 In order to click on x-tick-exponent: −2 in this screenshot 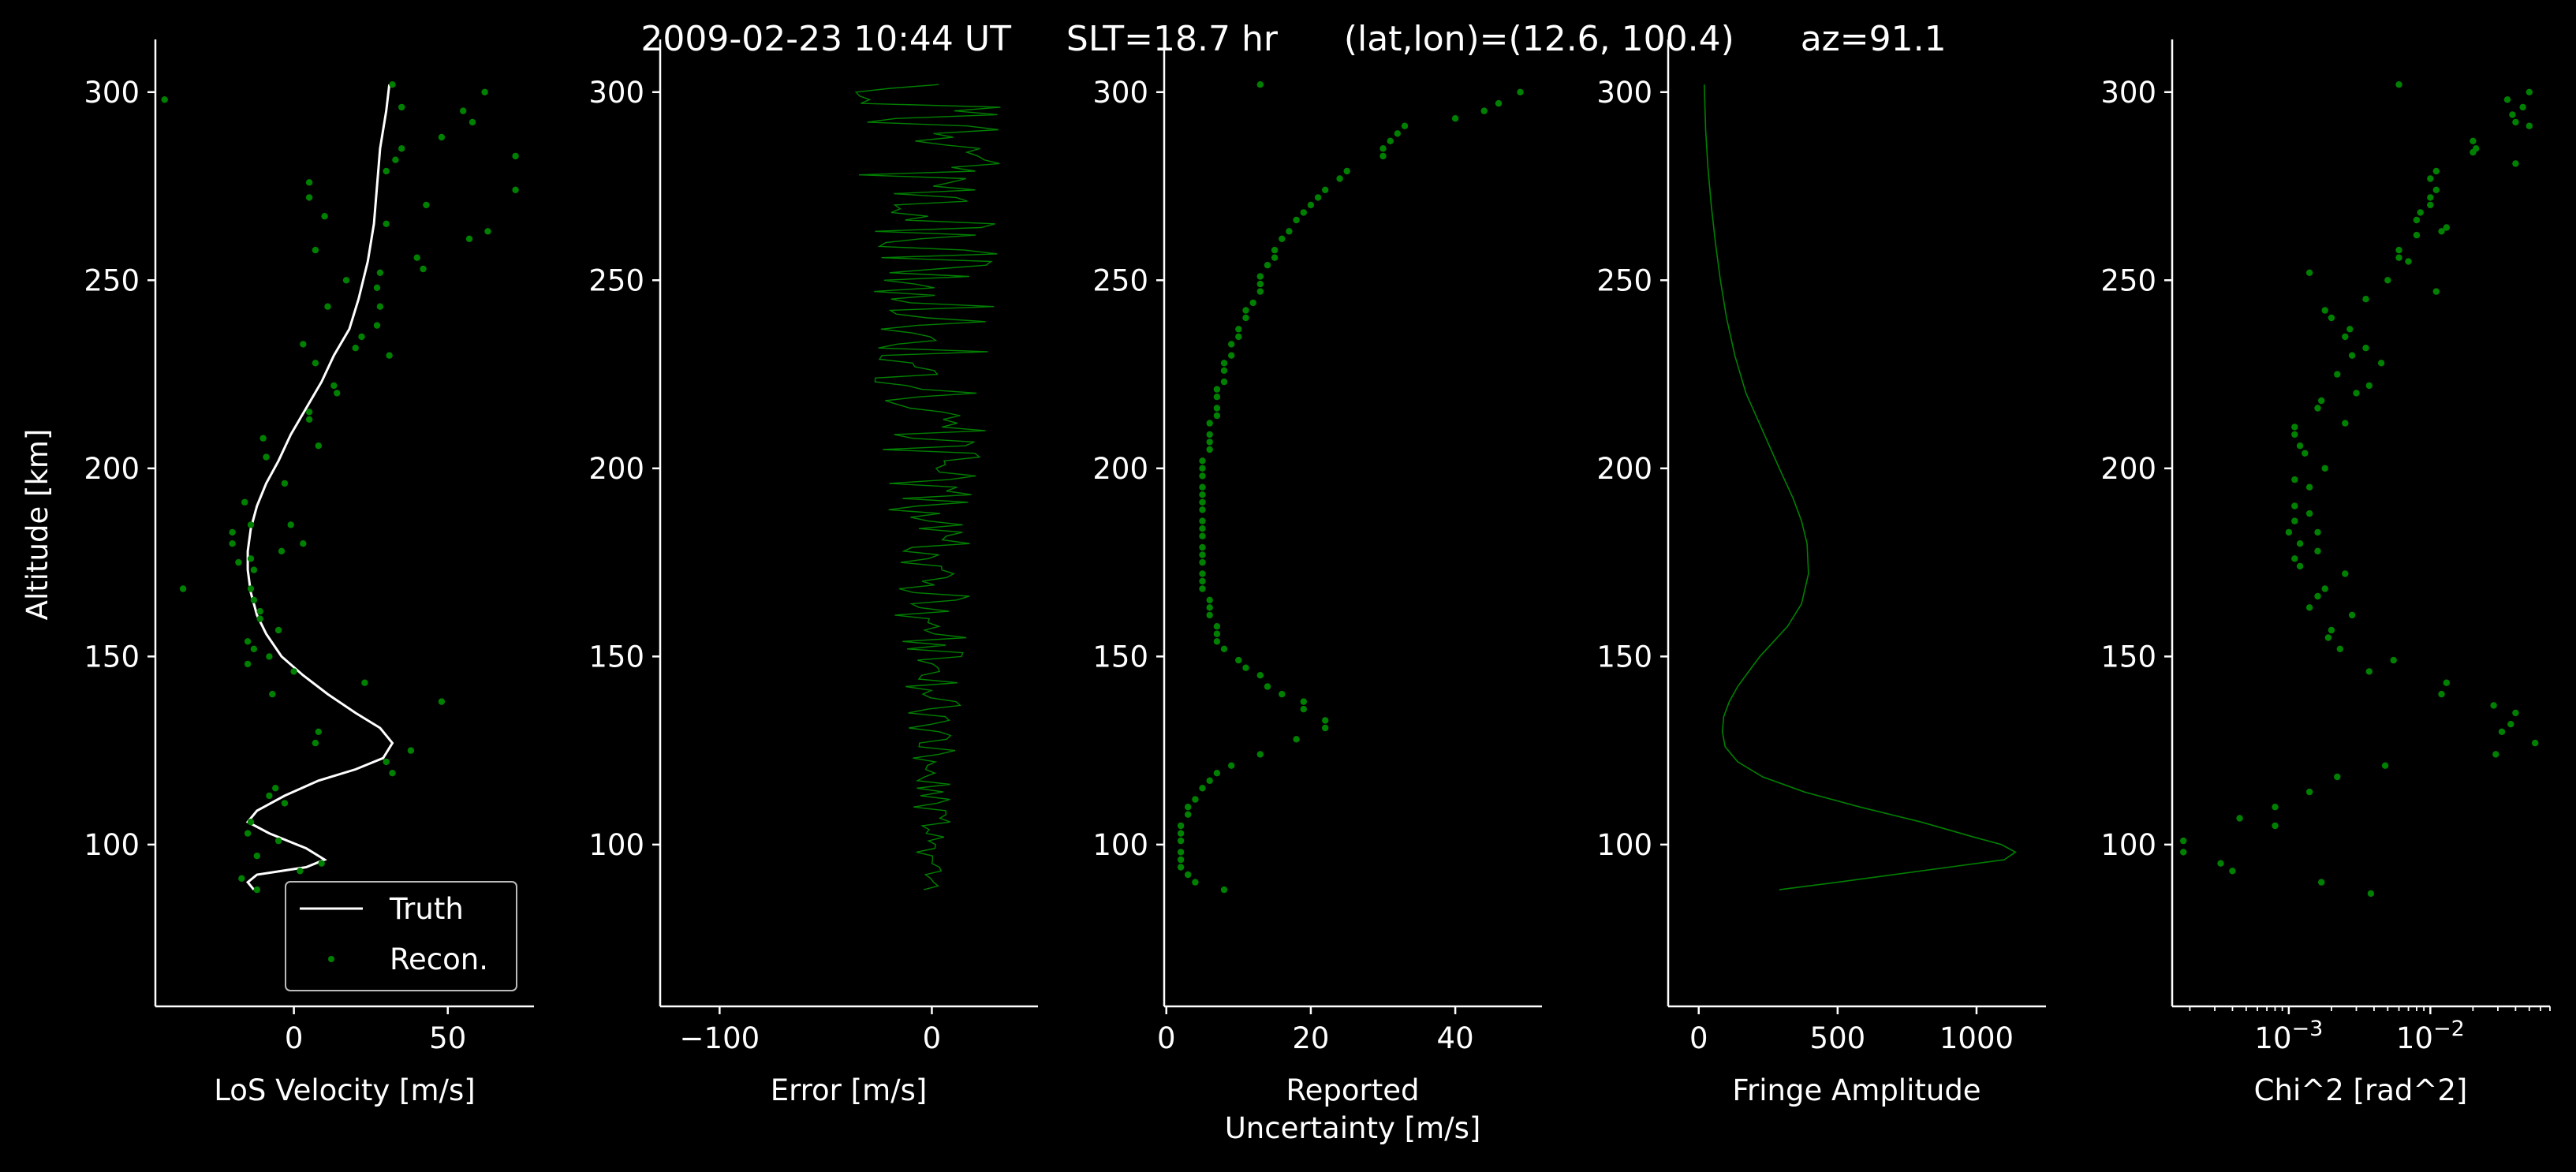, I will do `click(2449, 1029)`.